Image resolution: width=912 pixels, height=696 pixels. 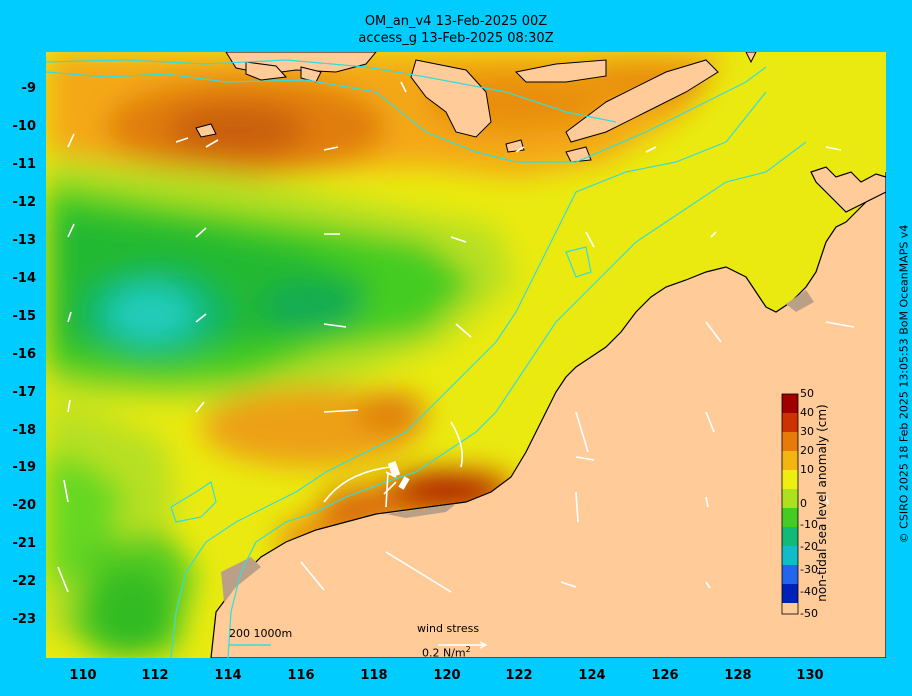 What do you see at coordinates (822, 503) in the screenshot?
I see `colorbar-title: non-tidal sea level anomaly (cm)` at bounding box center [822, 503].